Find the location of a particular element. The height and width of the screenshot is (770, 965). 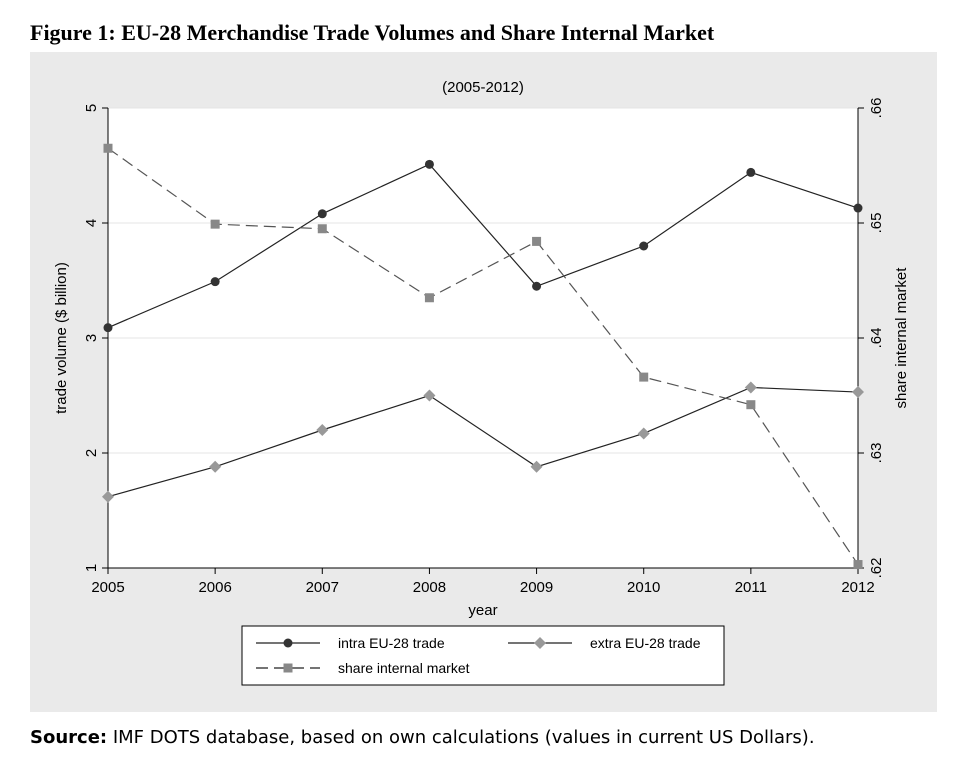

y2-tick-label: .63 is located at coordinates (876, 453).